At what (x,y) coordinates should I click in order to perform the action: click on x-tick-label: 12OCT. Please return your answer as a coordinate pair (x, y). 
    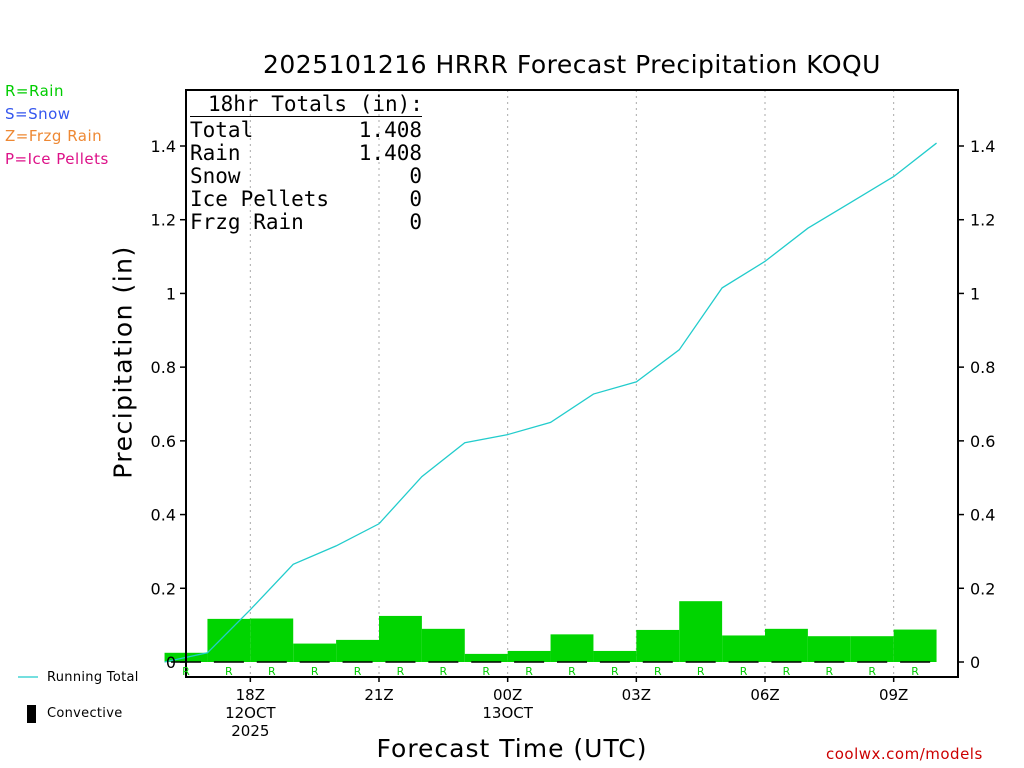
    Looking at the image, I should click on (250, 713).